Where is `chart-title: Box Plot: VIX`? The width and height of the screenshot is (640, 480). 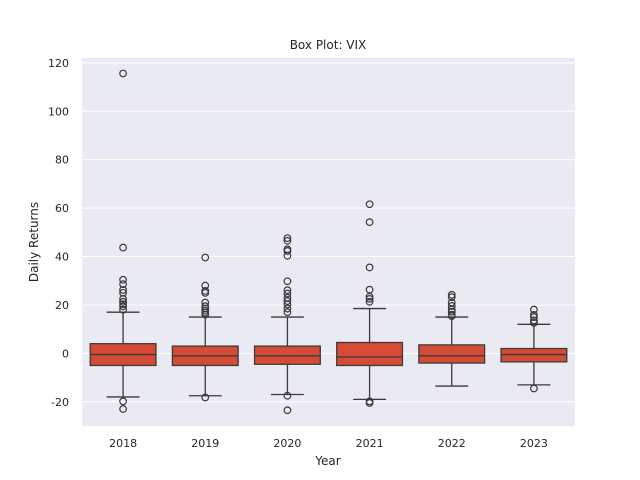
chart-title: Box Plot: VIX is located at coordinates (328, 45).